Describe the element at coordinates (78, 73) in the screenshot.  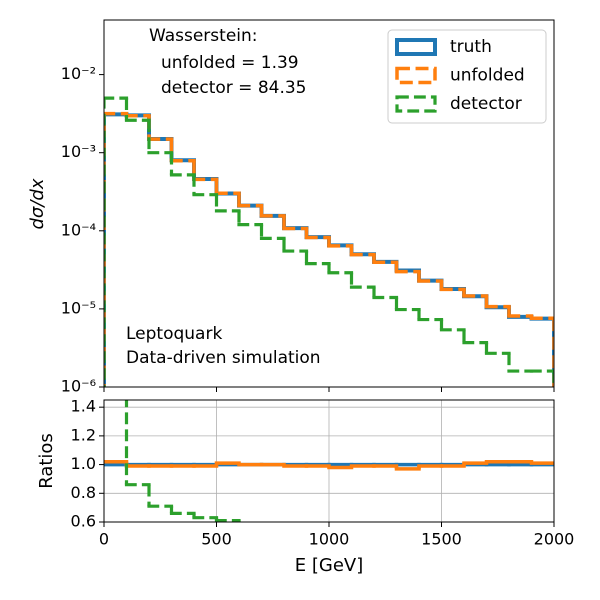
I see `y-tick-label: 10⁻²` at that location.